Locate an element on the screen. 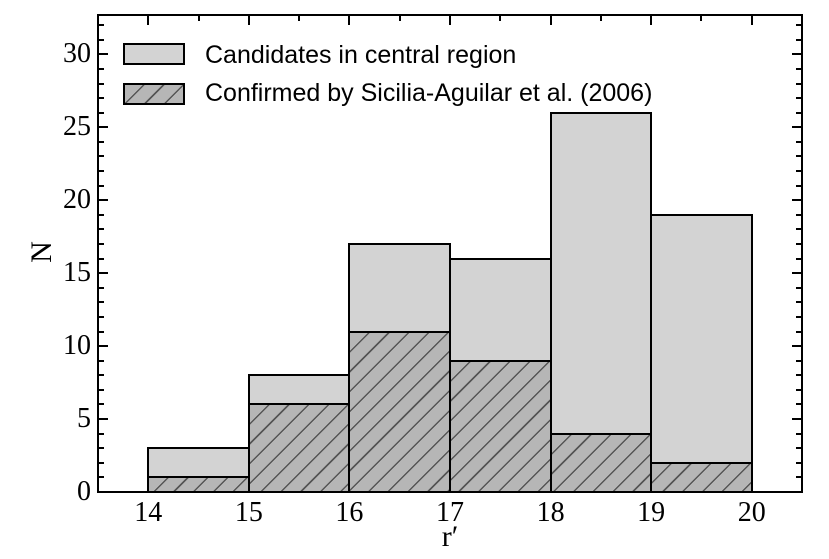 This screenshot has width=829, height=559. y-tick-label-20: 20 is located at coordinates (77, 200).